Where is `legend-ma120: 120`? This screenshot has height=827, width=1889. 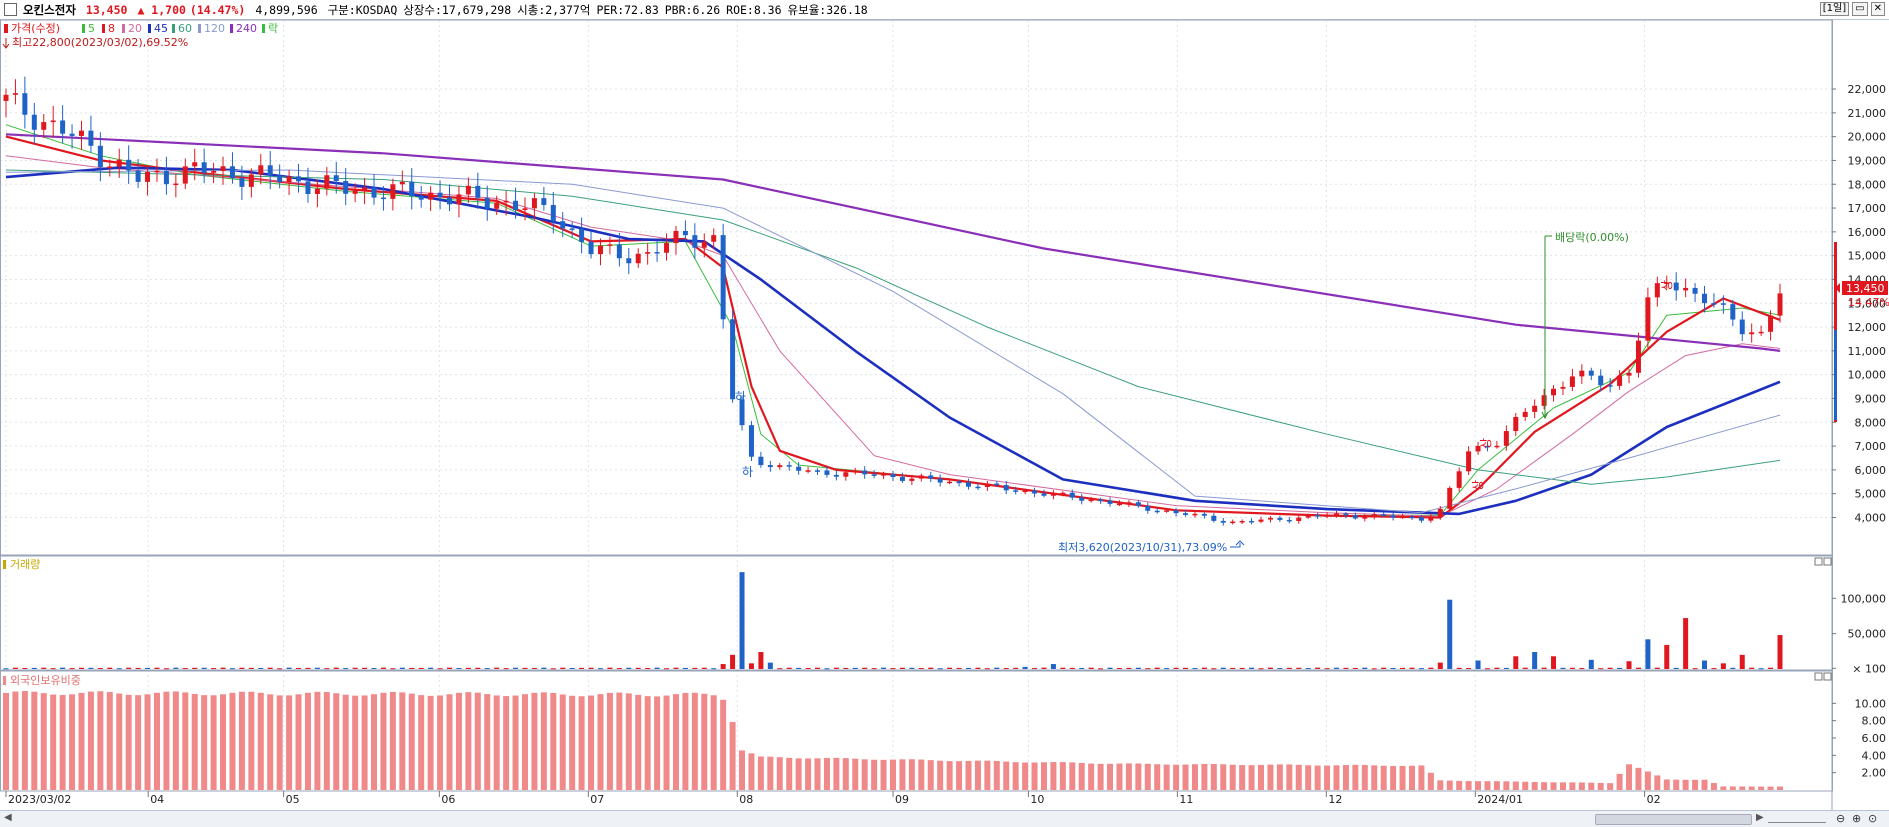 legend-ma120: 120 is located at coordinates (214, 28).